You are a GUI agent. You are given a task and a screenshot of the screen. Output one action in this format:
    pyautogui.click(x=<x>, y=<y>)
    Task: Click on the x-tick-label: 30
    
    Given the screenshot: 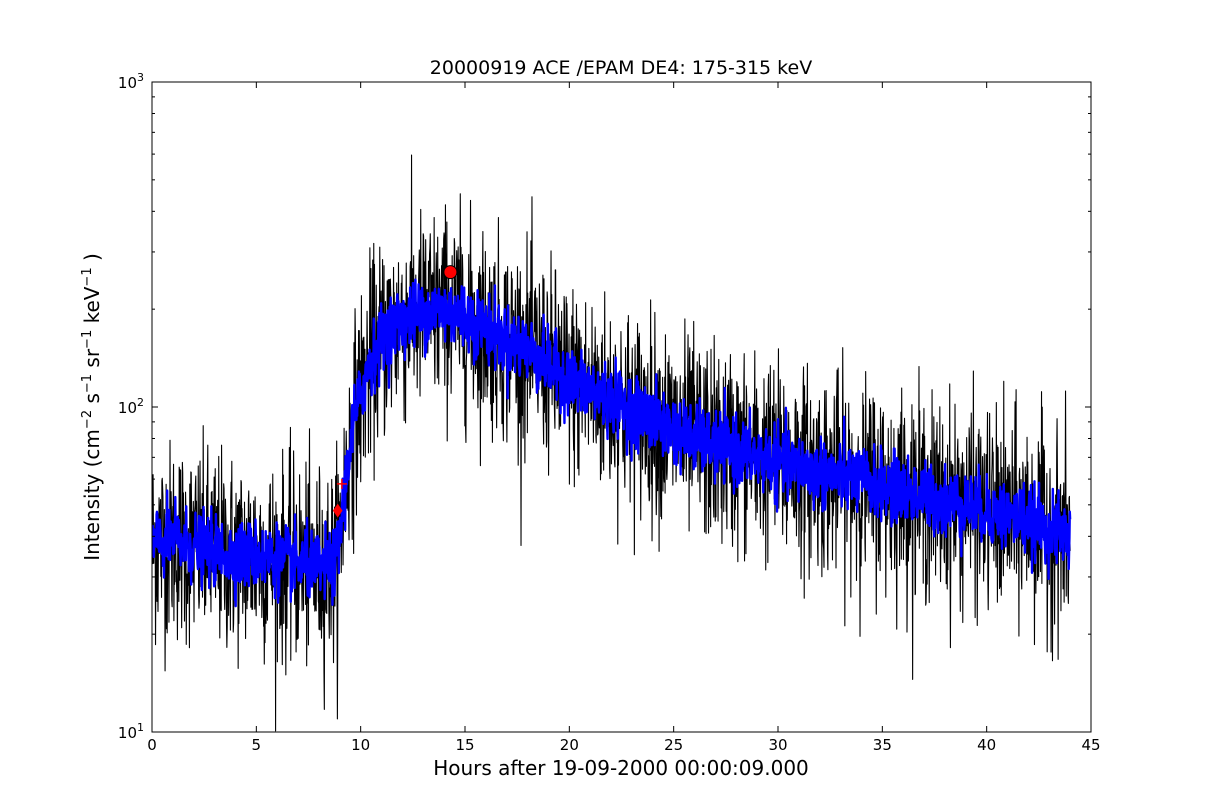 What is the action you would take?
    pyautogui.click(x=777, y=745)
    